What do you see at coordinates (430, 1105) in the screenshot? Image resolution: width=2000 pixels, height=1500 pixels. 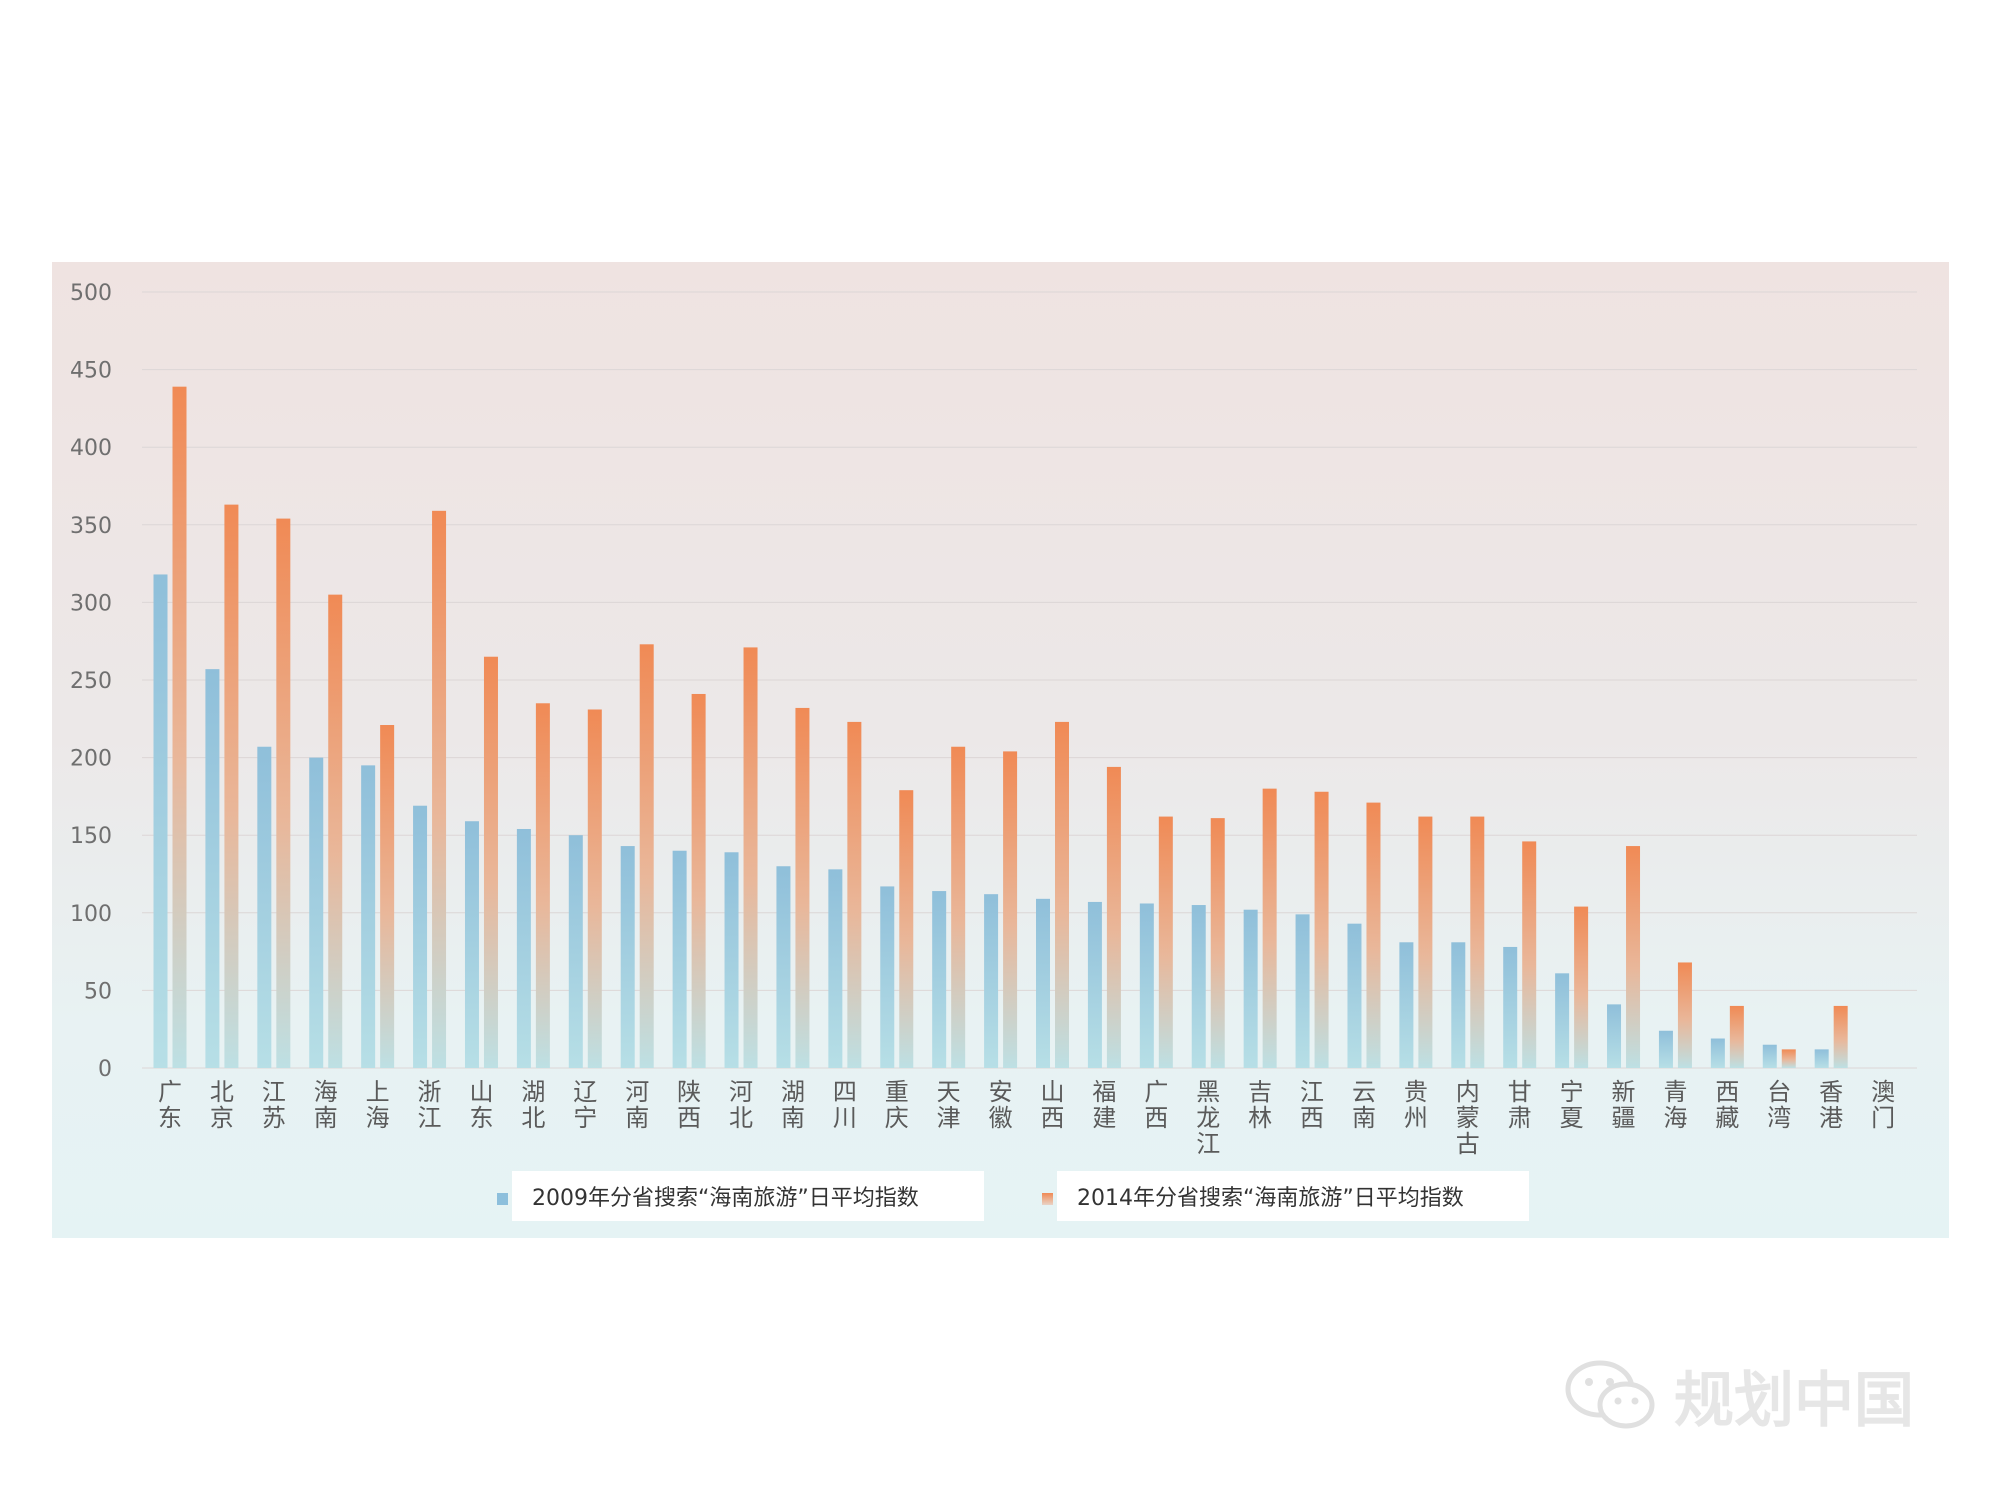 I see `x-tick-label: 浙江` at bounding box center [430, 1105].